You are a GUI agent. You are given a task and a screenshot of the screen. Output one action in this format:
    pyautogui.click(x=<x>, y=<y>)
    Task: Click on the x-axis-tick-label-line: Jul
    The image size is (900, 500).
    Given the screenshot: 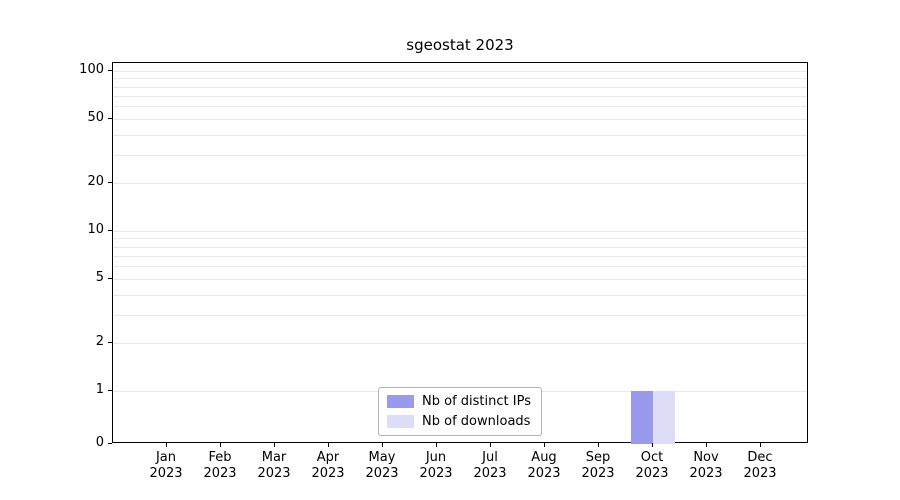 What is the action you would take?
    pyautogui.click(x=490, y=457)
    